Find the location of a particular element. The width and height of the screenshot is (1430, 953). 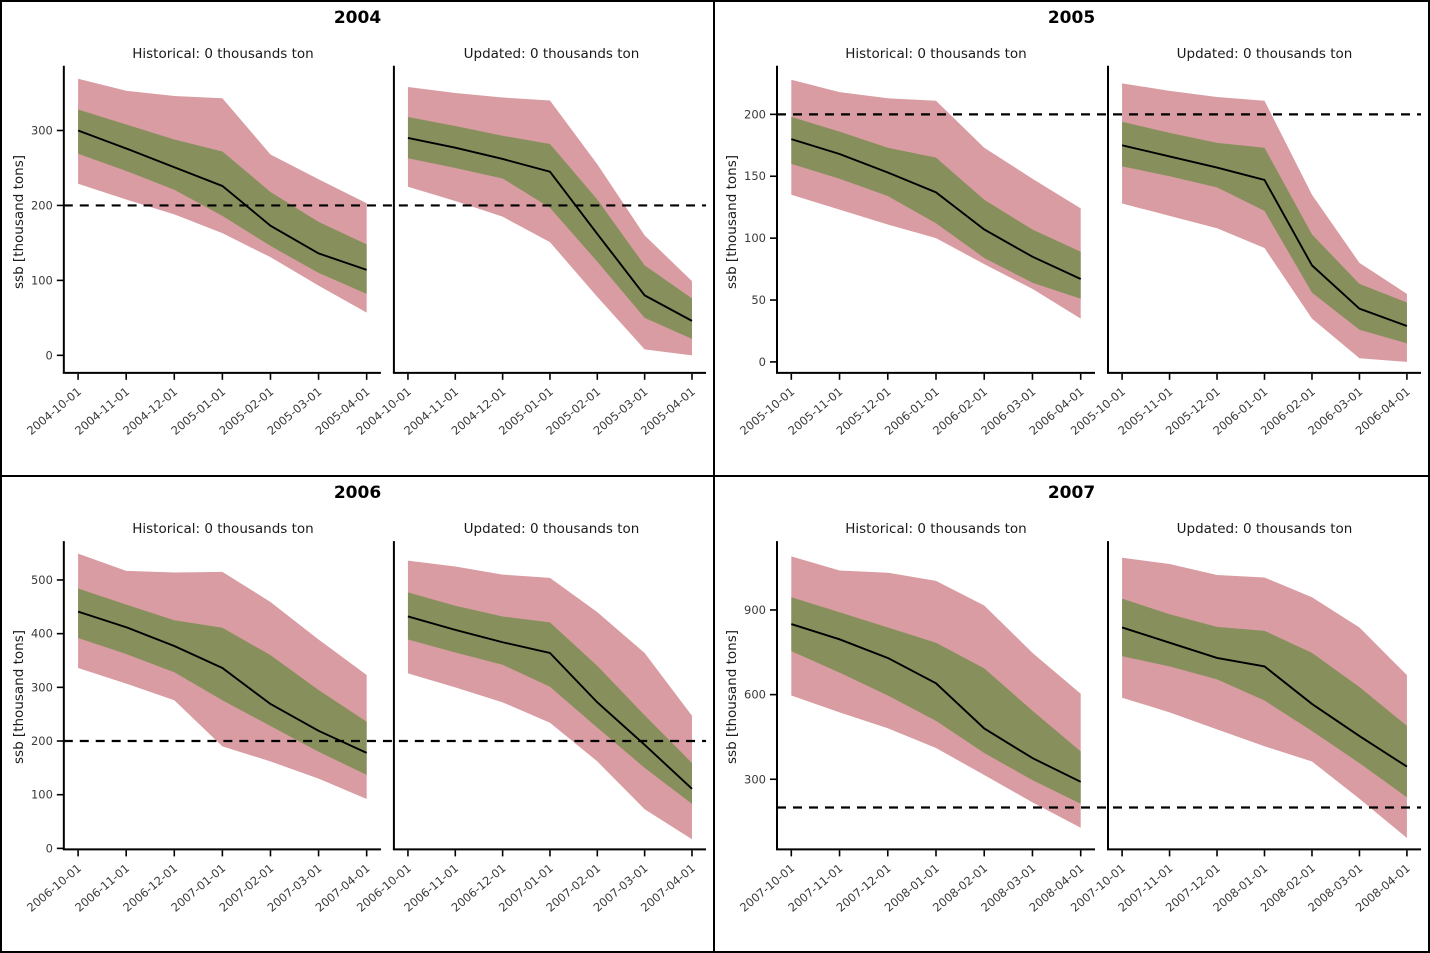

y-tick-label: 600 is located at coordinates (755, 694).